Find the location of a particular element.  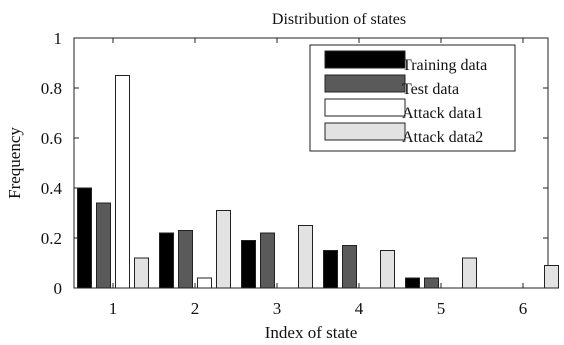

x-axis-label: Index of state is located at coordinates (311, 332).